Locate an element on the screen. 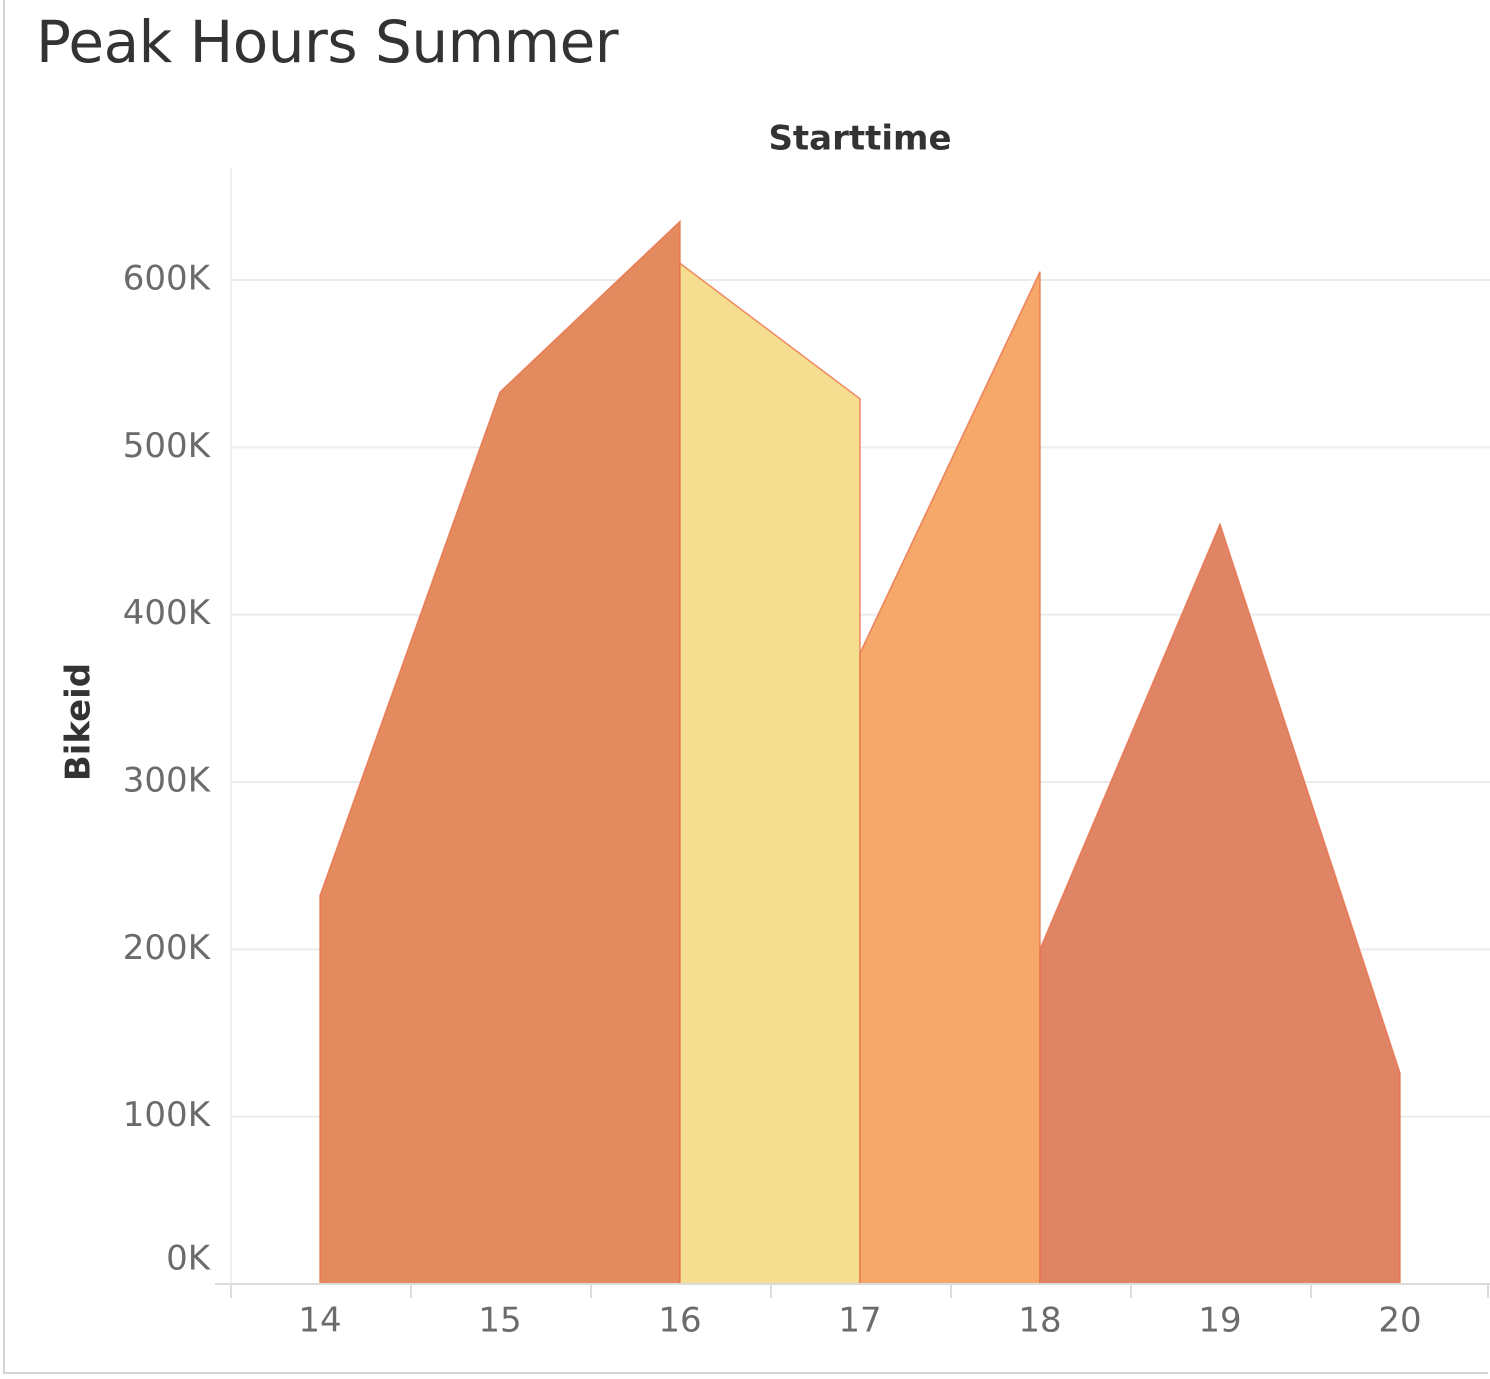 The height and width of the screenshot is (1379, 1490). x-tick-label: 16 is located at coordinates (679, 1321).